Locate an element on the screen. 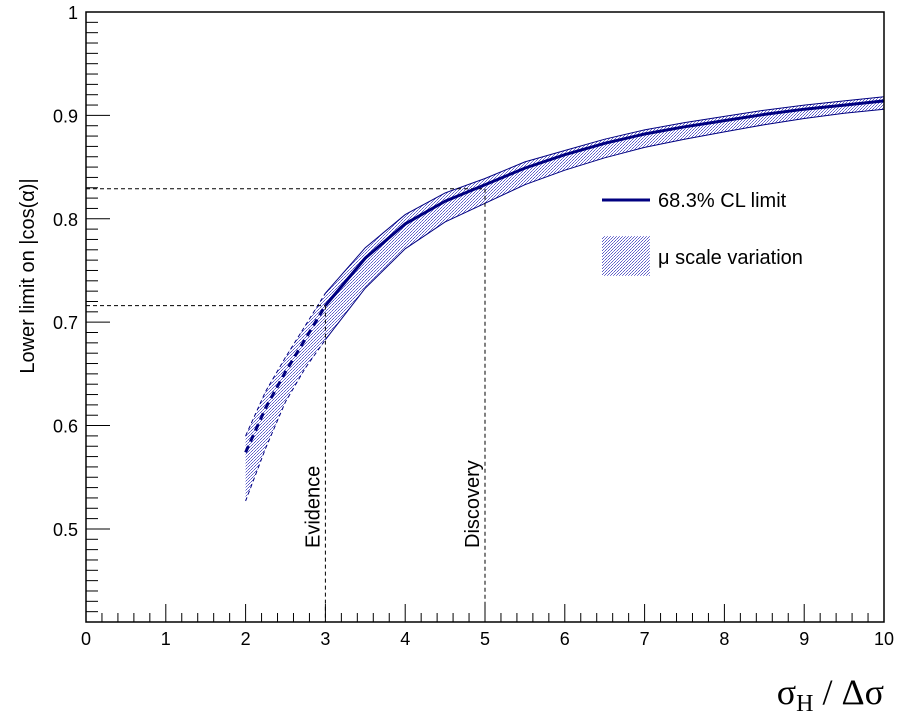  y-tick-label: 0.5 is located at coordinates (65, 530).